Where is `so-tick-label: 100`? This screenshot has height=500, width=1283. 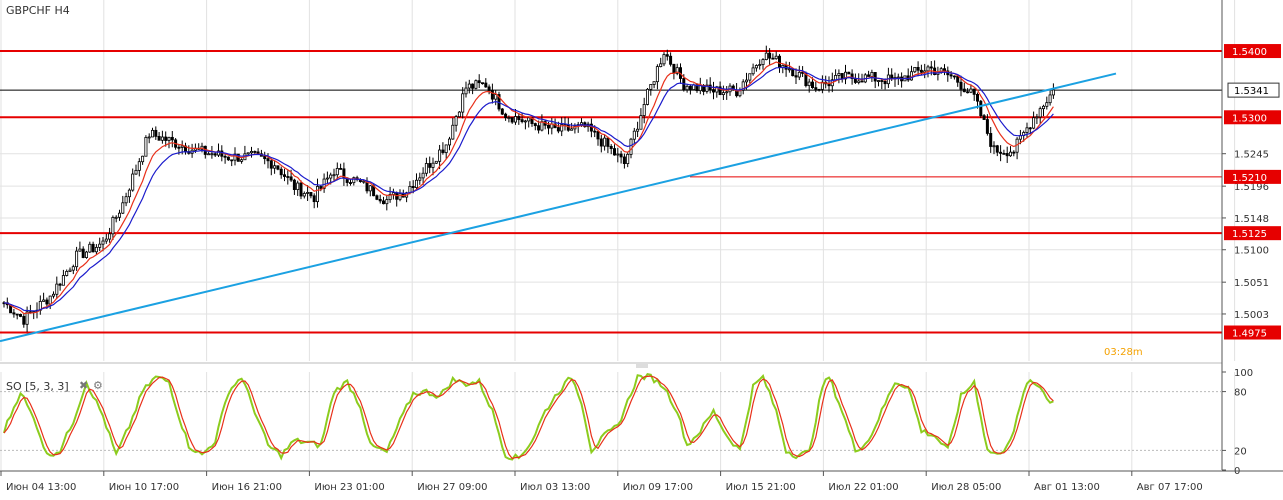 so-tick-label: 100 is located at coordinates (1243, 373).